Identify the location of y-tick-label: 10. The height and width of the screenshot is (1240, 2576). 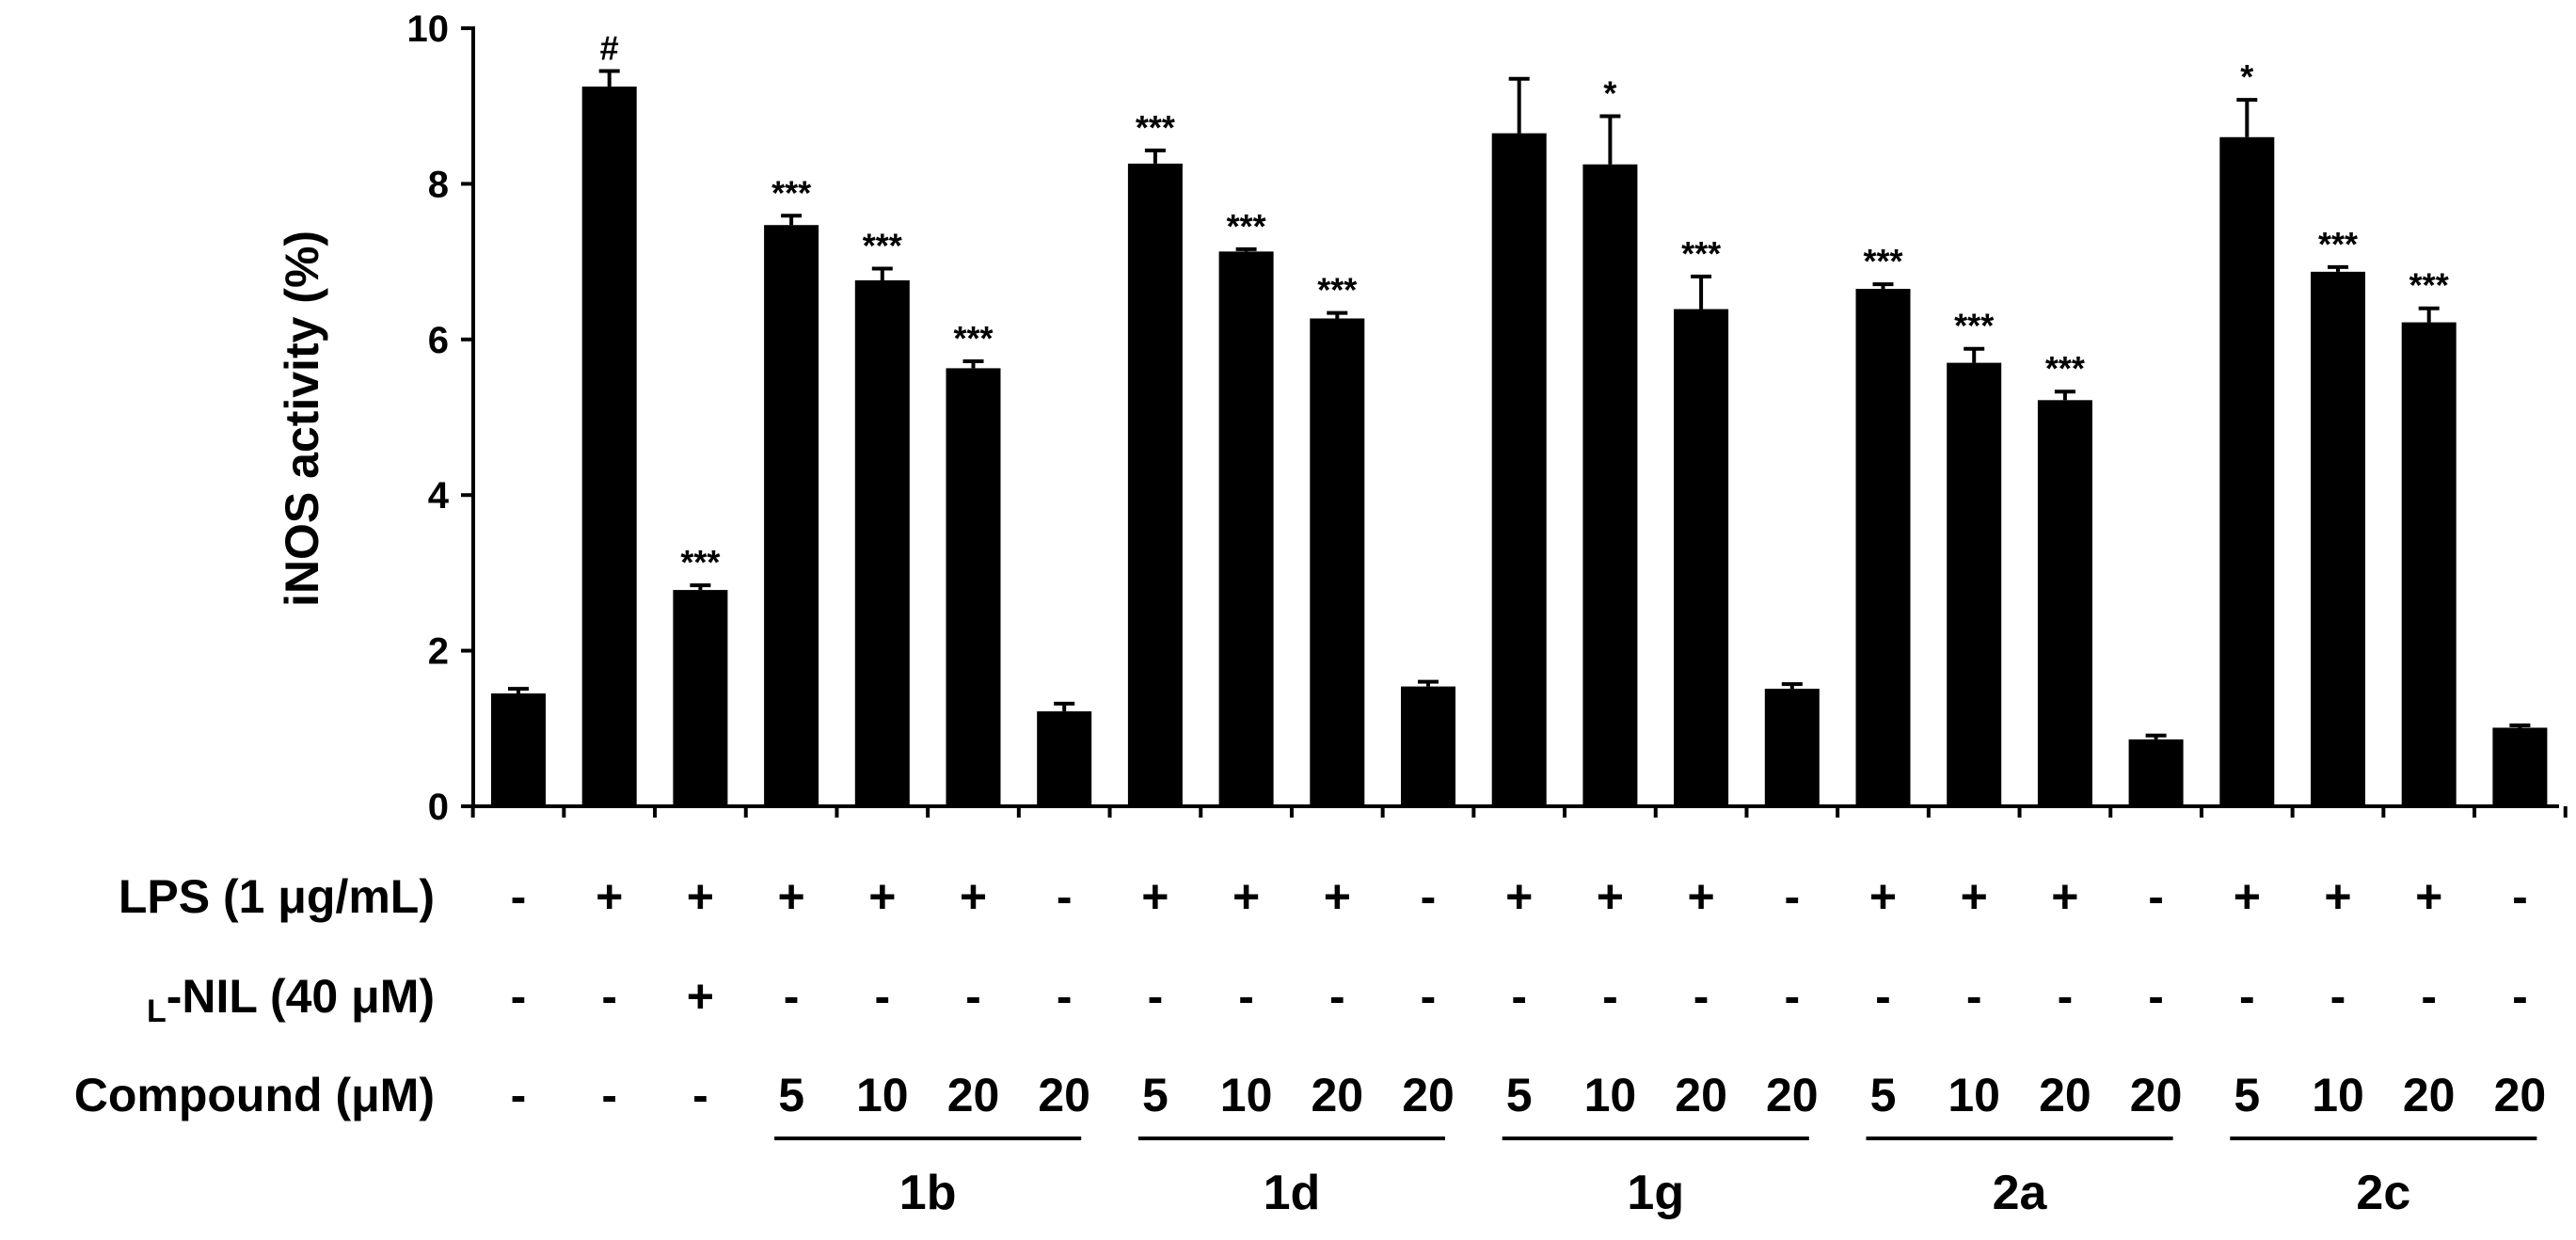
(428, 29).